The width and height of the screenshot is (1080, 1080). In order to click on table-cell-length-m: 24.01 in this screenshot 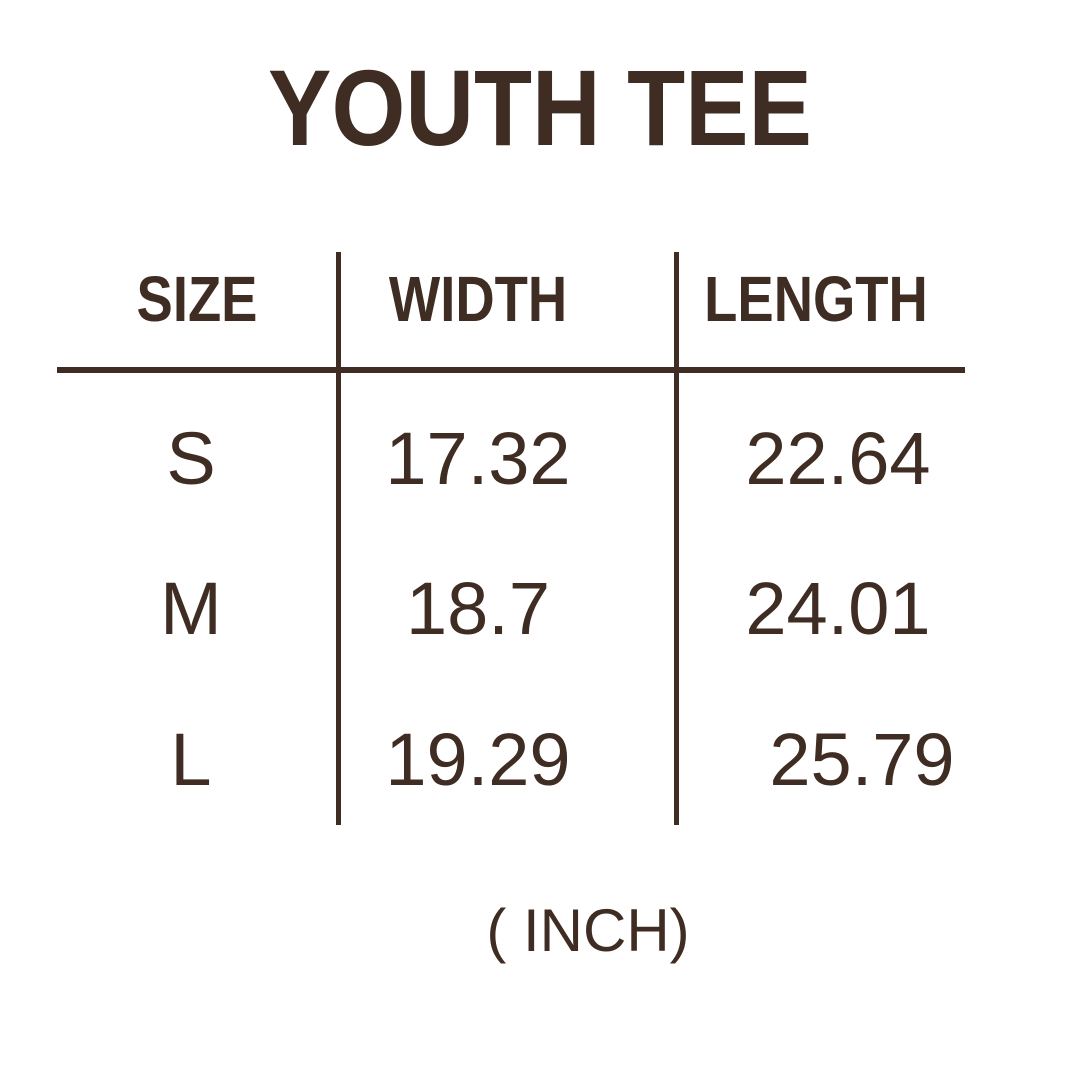, I will do `click(838, 609)`.